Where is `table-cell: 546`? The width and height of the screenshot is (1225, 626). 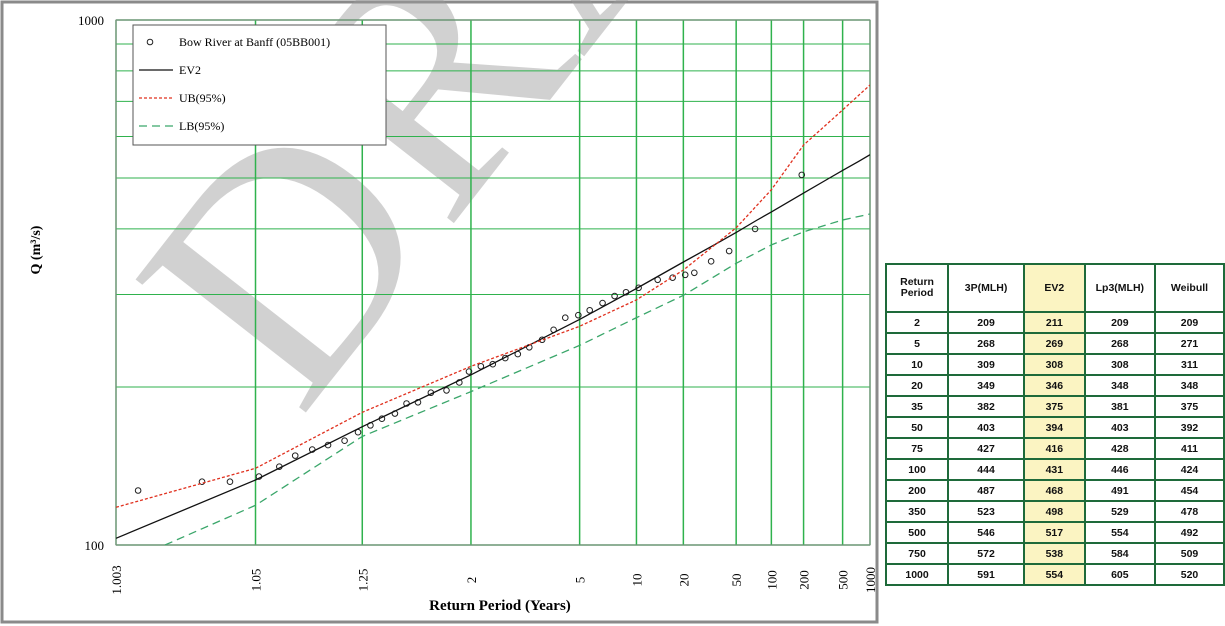 table-cell: 546 is located at coordinates (986, 532).